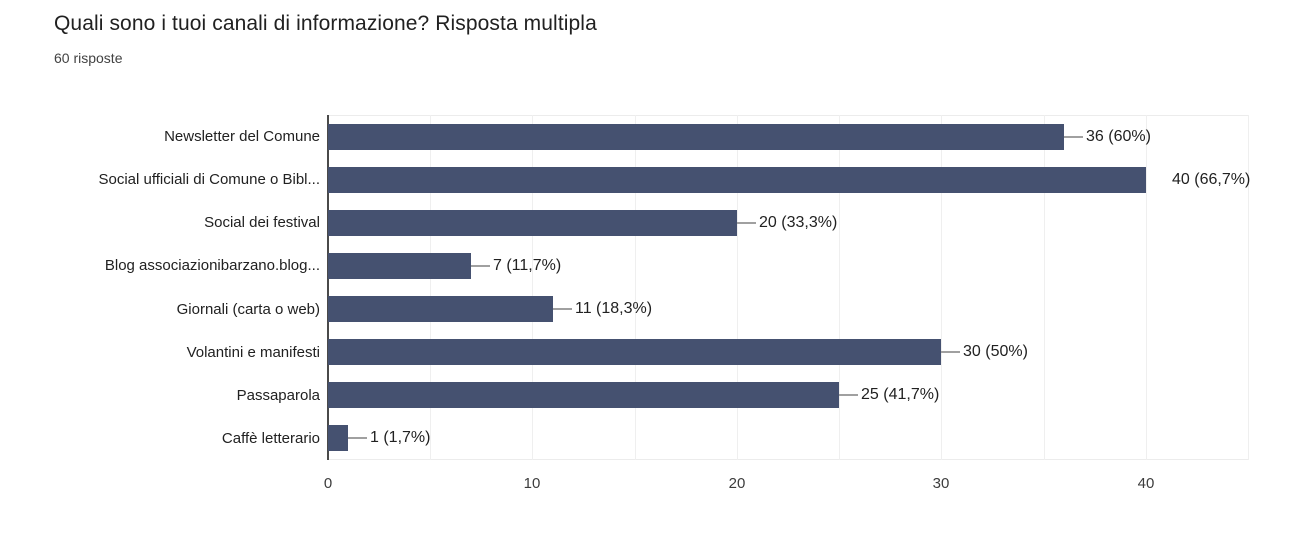 This screenshot has height=540, width=1293. I want to click on bar-value-annotation: 25 (41,7%), so click(900, 394).